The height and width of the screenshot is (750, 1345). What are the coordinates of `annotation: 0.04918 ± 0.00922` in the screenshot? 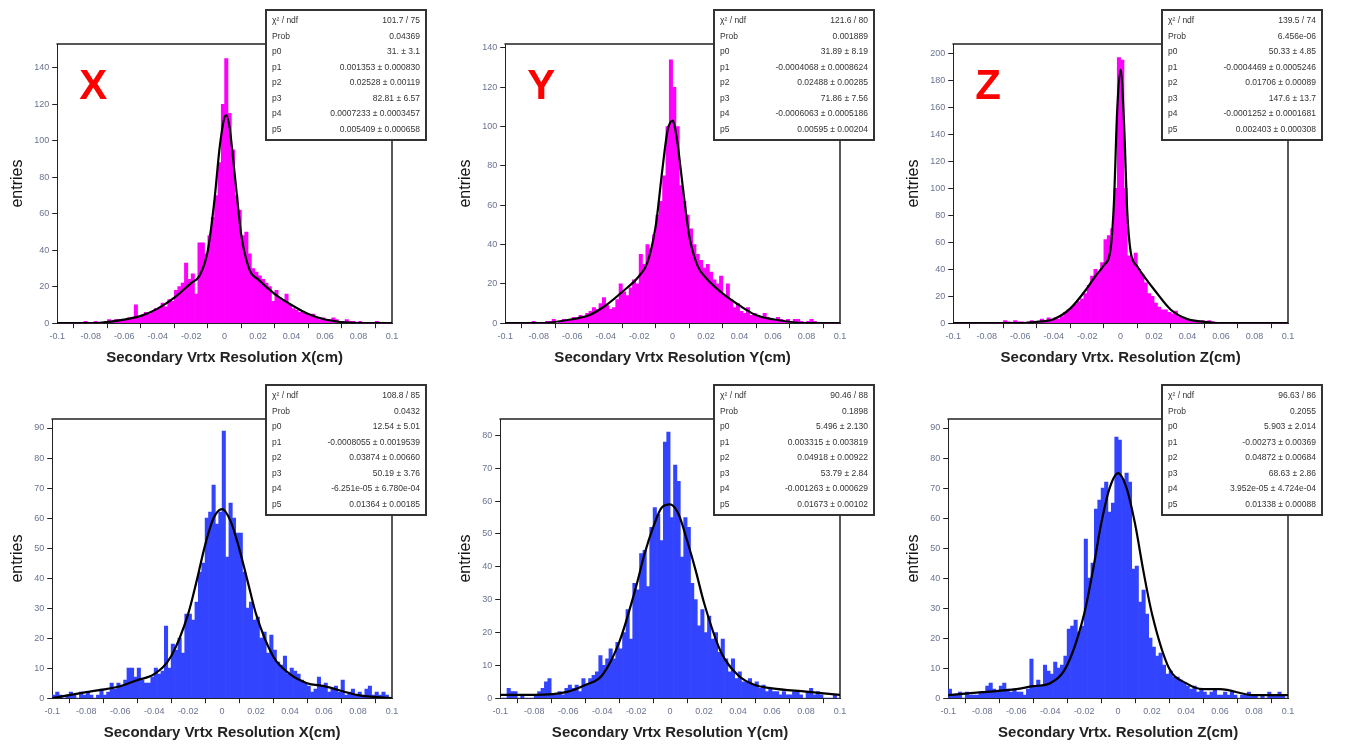 It's located at (833, 457).